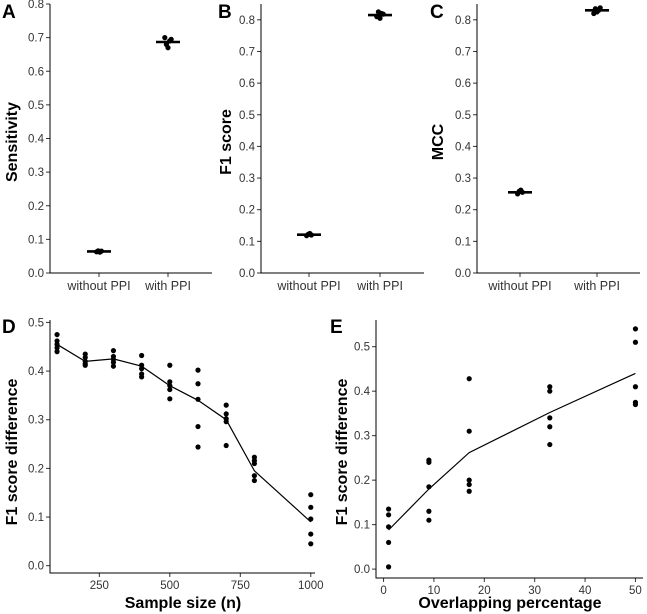  I want to click on panel-d-xtick-label: 500, so click(169, 586).